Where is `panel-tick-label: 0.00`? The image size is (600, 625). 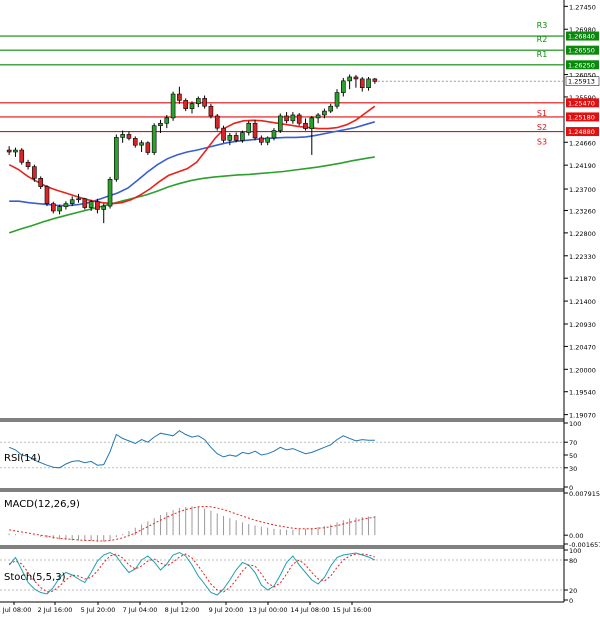 panel-tick-label: 0.00 is located at coordinates (576, 536).